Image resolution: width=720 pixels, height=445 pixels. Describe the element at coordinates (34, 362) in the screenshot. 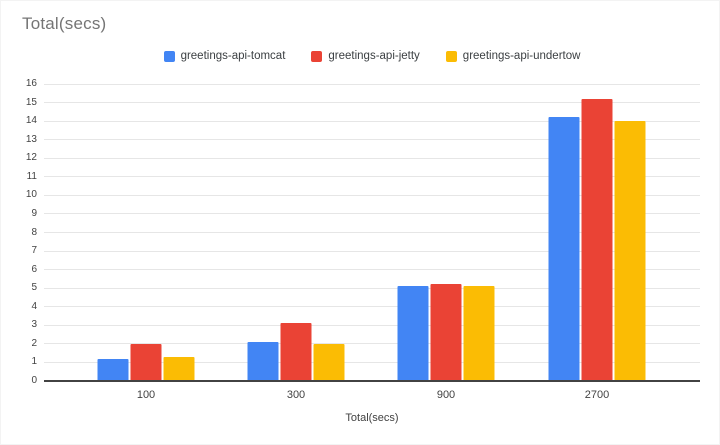

I see `y-axis-tick-label: 1` at that location.